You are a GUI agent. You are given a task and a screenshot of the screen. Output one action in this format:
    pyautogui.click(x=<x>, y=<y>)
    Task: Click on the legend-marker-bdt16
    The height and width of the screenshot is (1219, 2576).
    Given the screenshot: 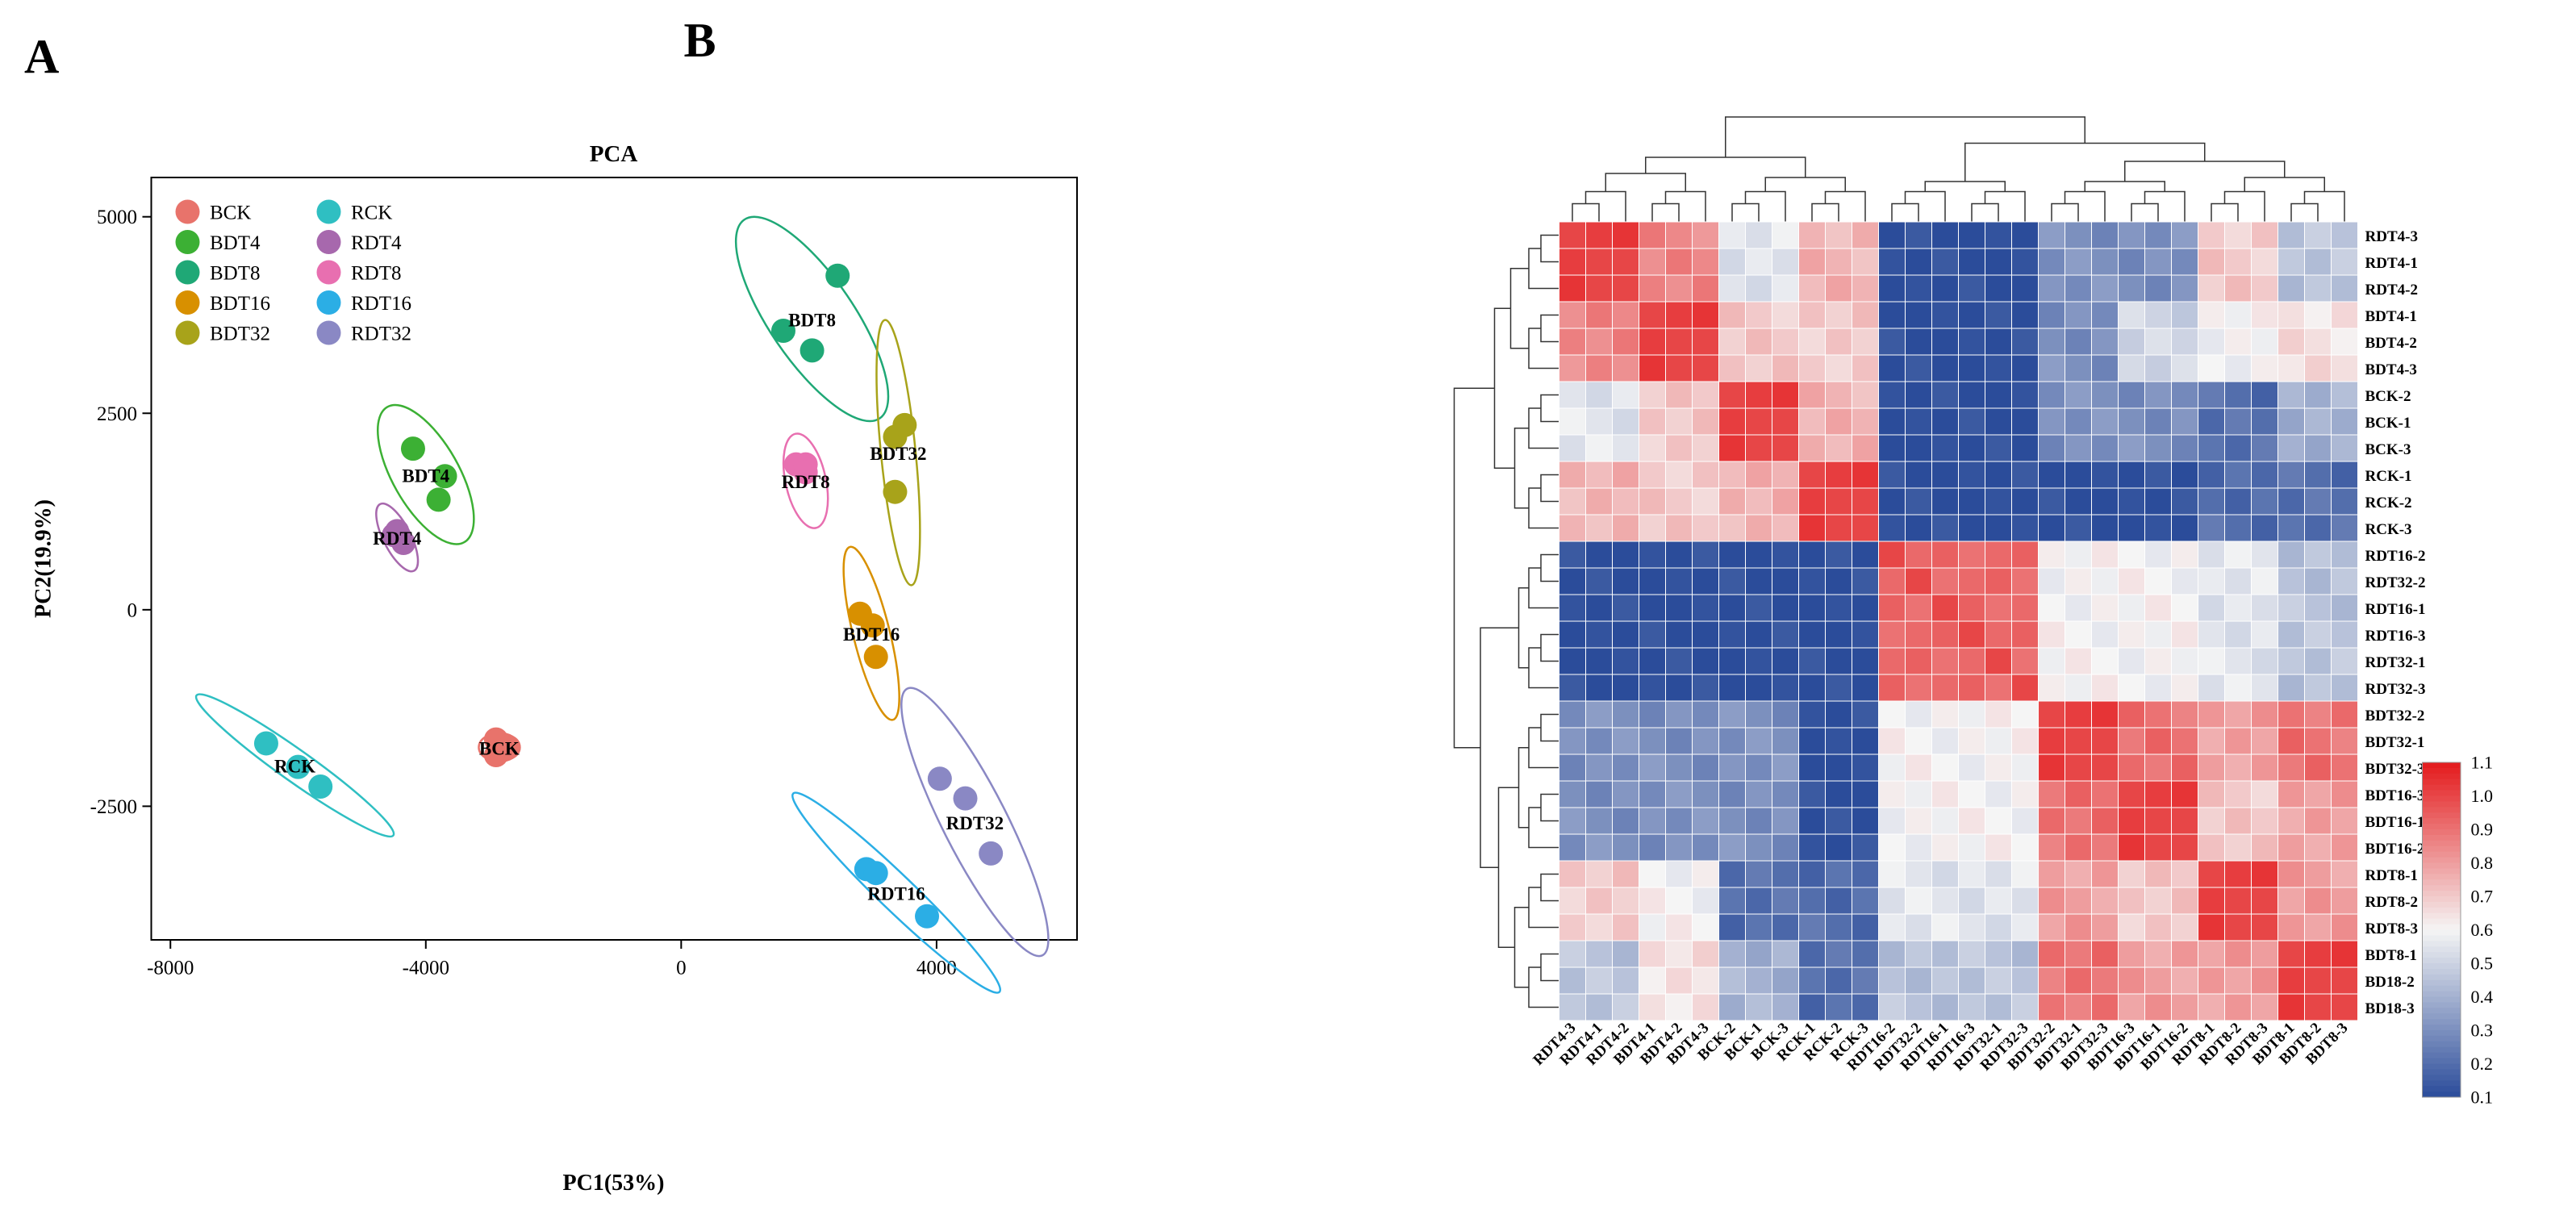 What is the action you would take?
    pyautogui.click(x=187, y=302)
    